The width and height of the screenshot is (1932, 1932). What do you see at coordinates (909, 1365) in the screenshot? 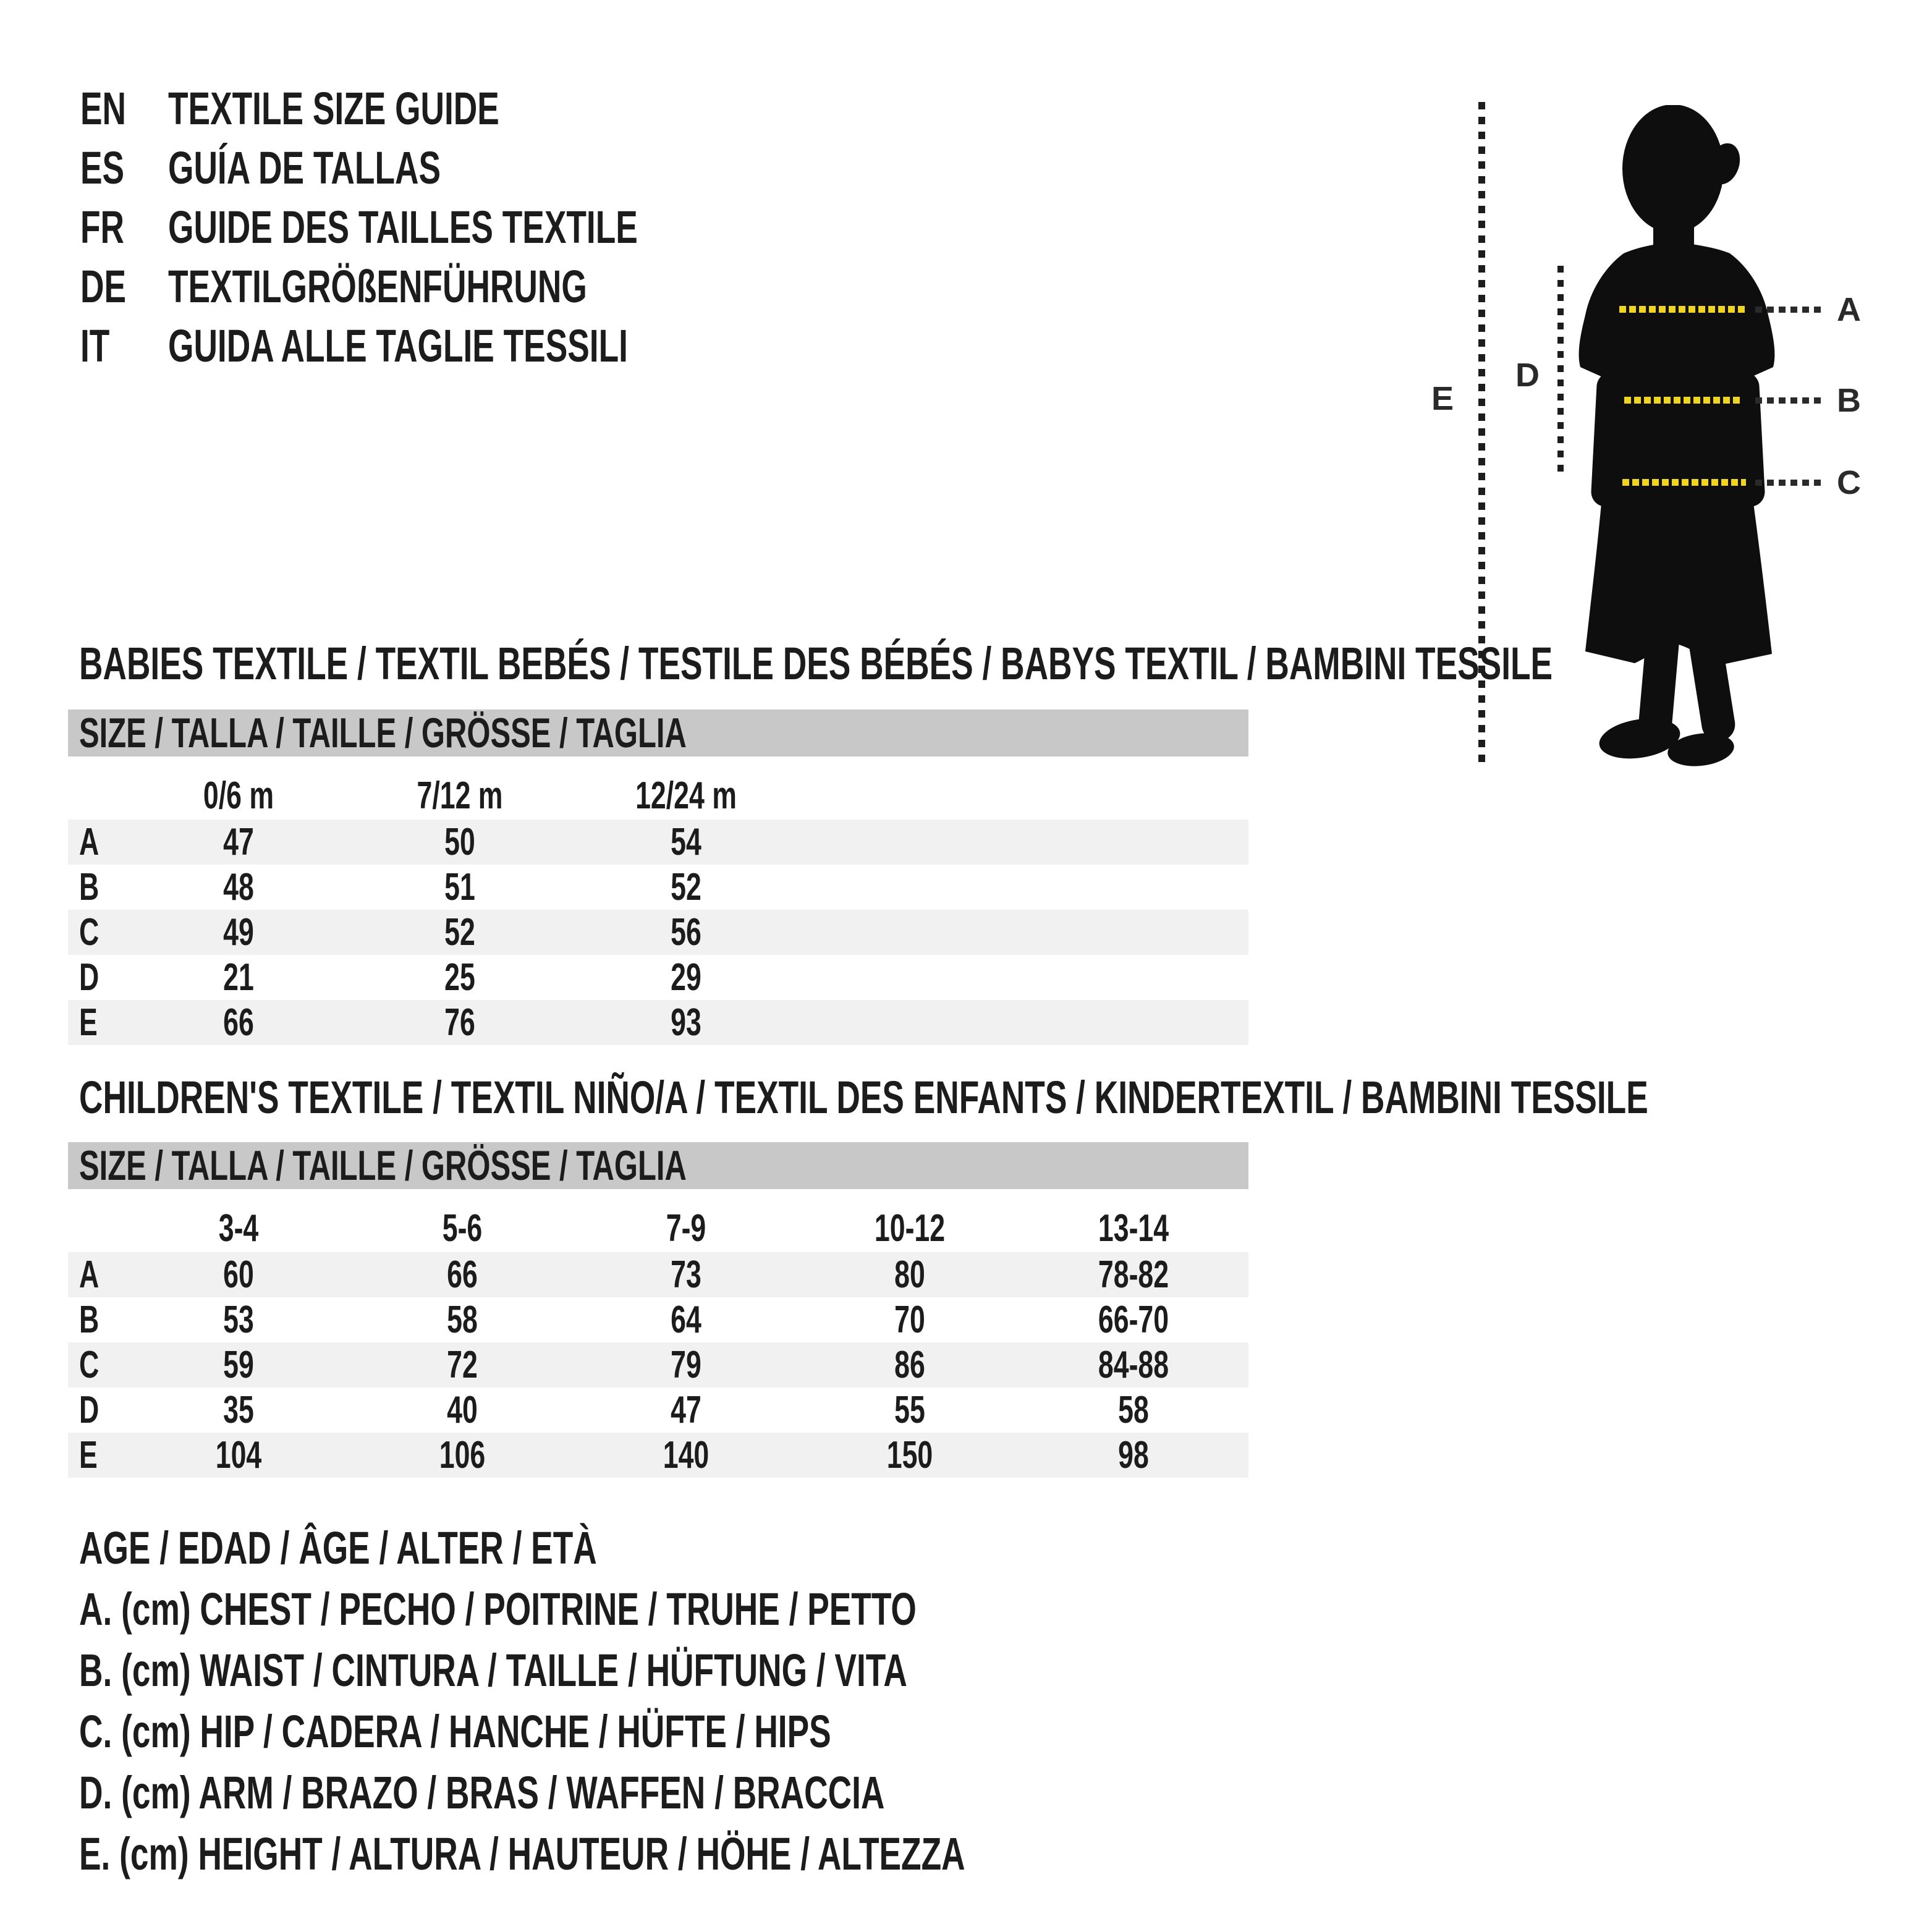
I see `table-cell: 86` at bounding box center [909, 1365].